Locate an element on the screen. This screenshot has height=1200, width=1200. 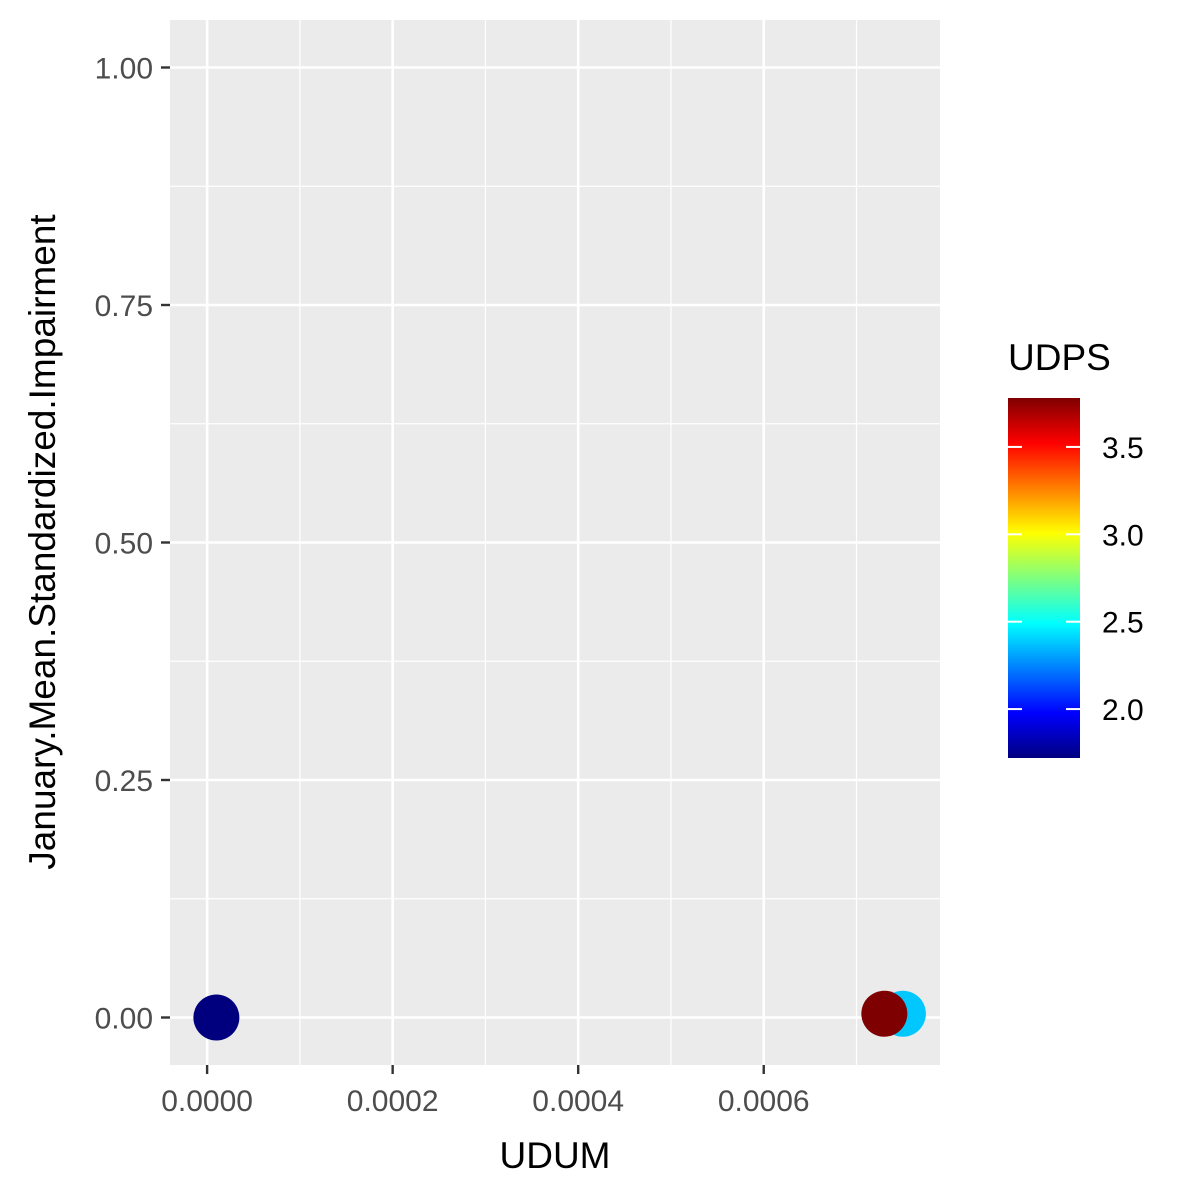
y-axis-title: January.Mean.Standardized.Impairment is located at coordinates (42, 542).